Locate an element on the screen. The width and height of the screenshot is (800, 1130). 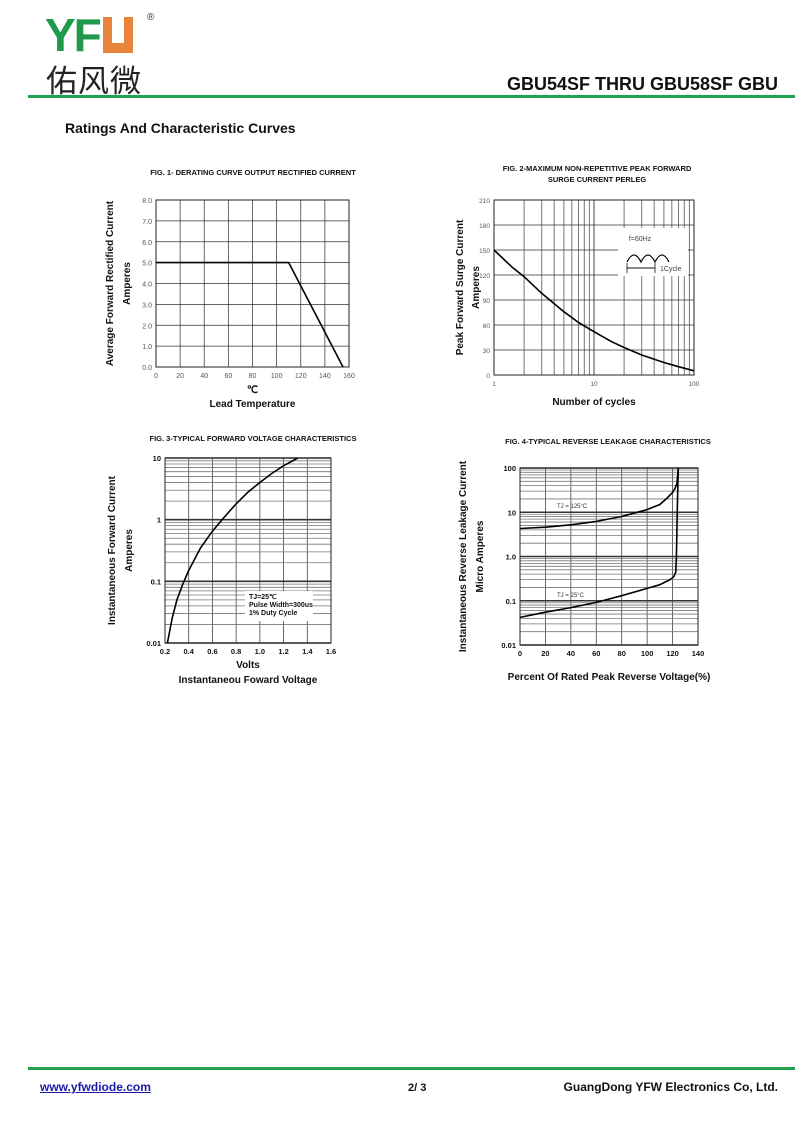
header-divider is located at coordinates (411, 96).